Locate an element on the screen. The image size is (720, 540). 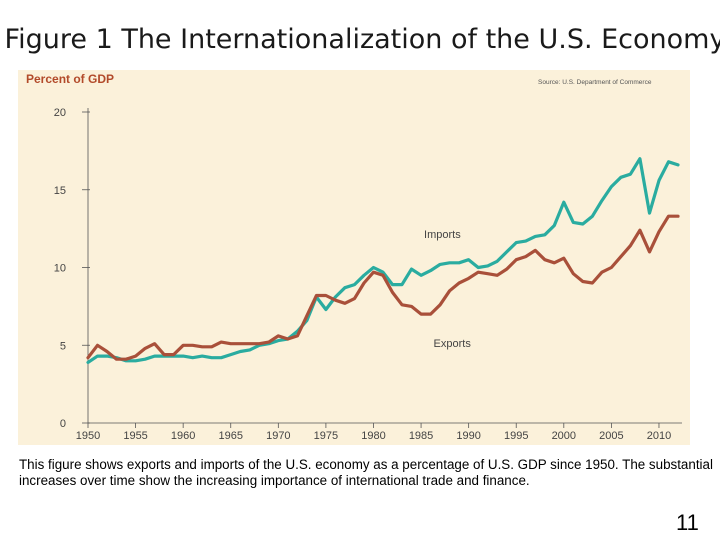
x-tick-label: 1975 is located at coordinates (326, 436).